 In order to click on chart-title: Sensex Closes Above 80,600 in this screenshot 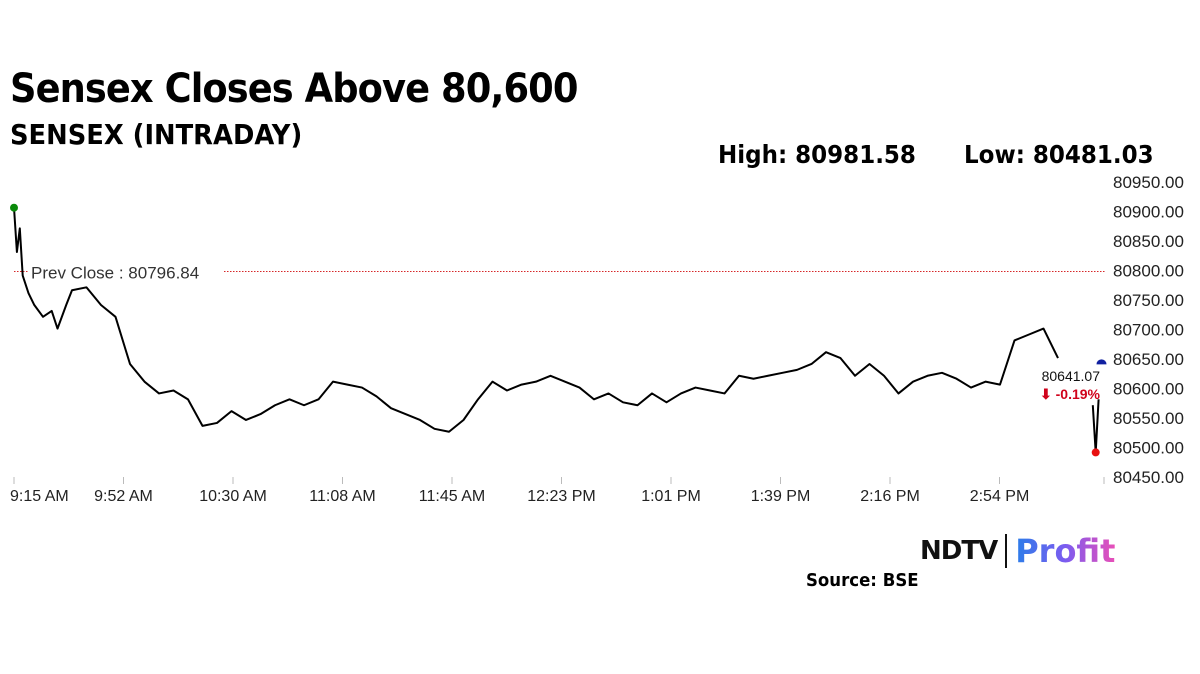, I will do `click(294, 89)`.